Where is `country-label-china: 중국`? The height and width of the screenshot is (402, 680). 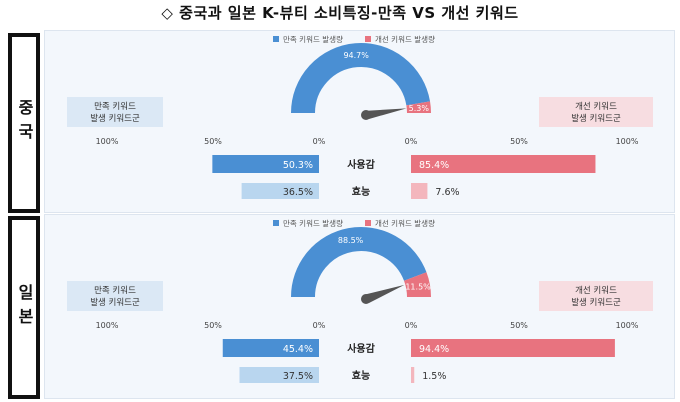
country-label-china: 중국 is located at coordinates (24, 123).